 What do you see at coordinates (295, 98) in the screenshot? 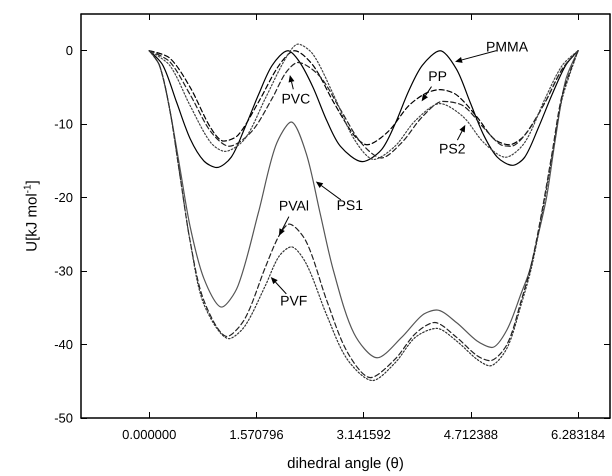
I see `annotation: PVC` at bounding box center [295, 98].